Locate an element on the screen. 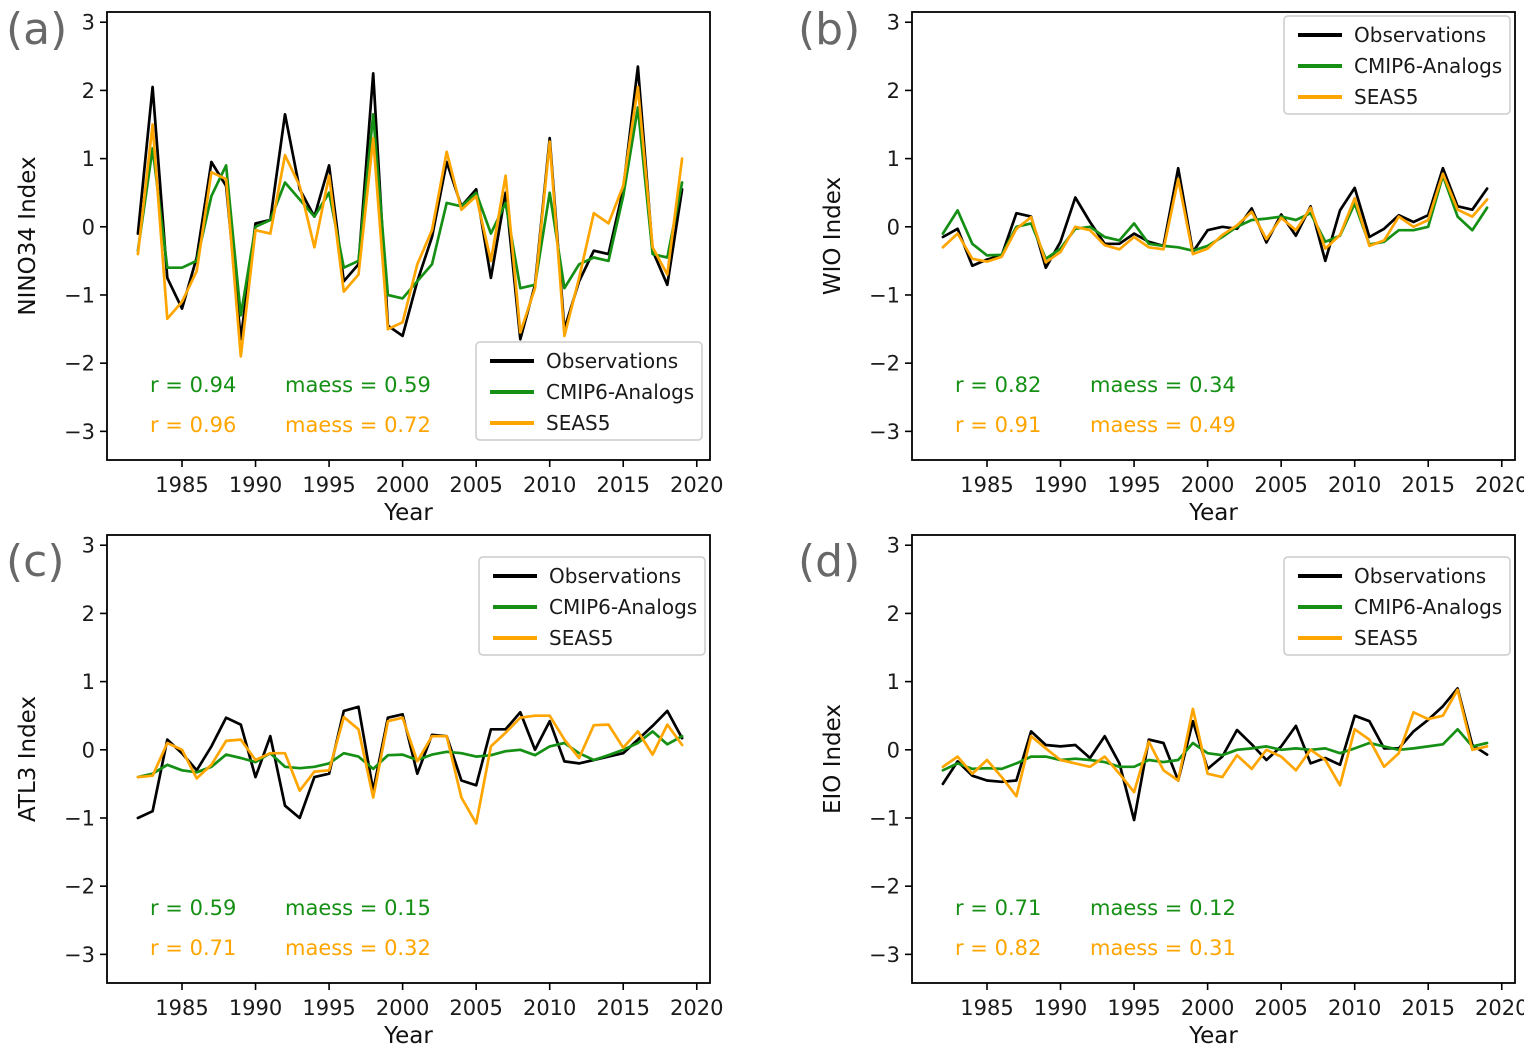 The image size is (1524, 1045). y-axis-label: WIO Index is located at coordinates (833, 236).